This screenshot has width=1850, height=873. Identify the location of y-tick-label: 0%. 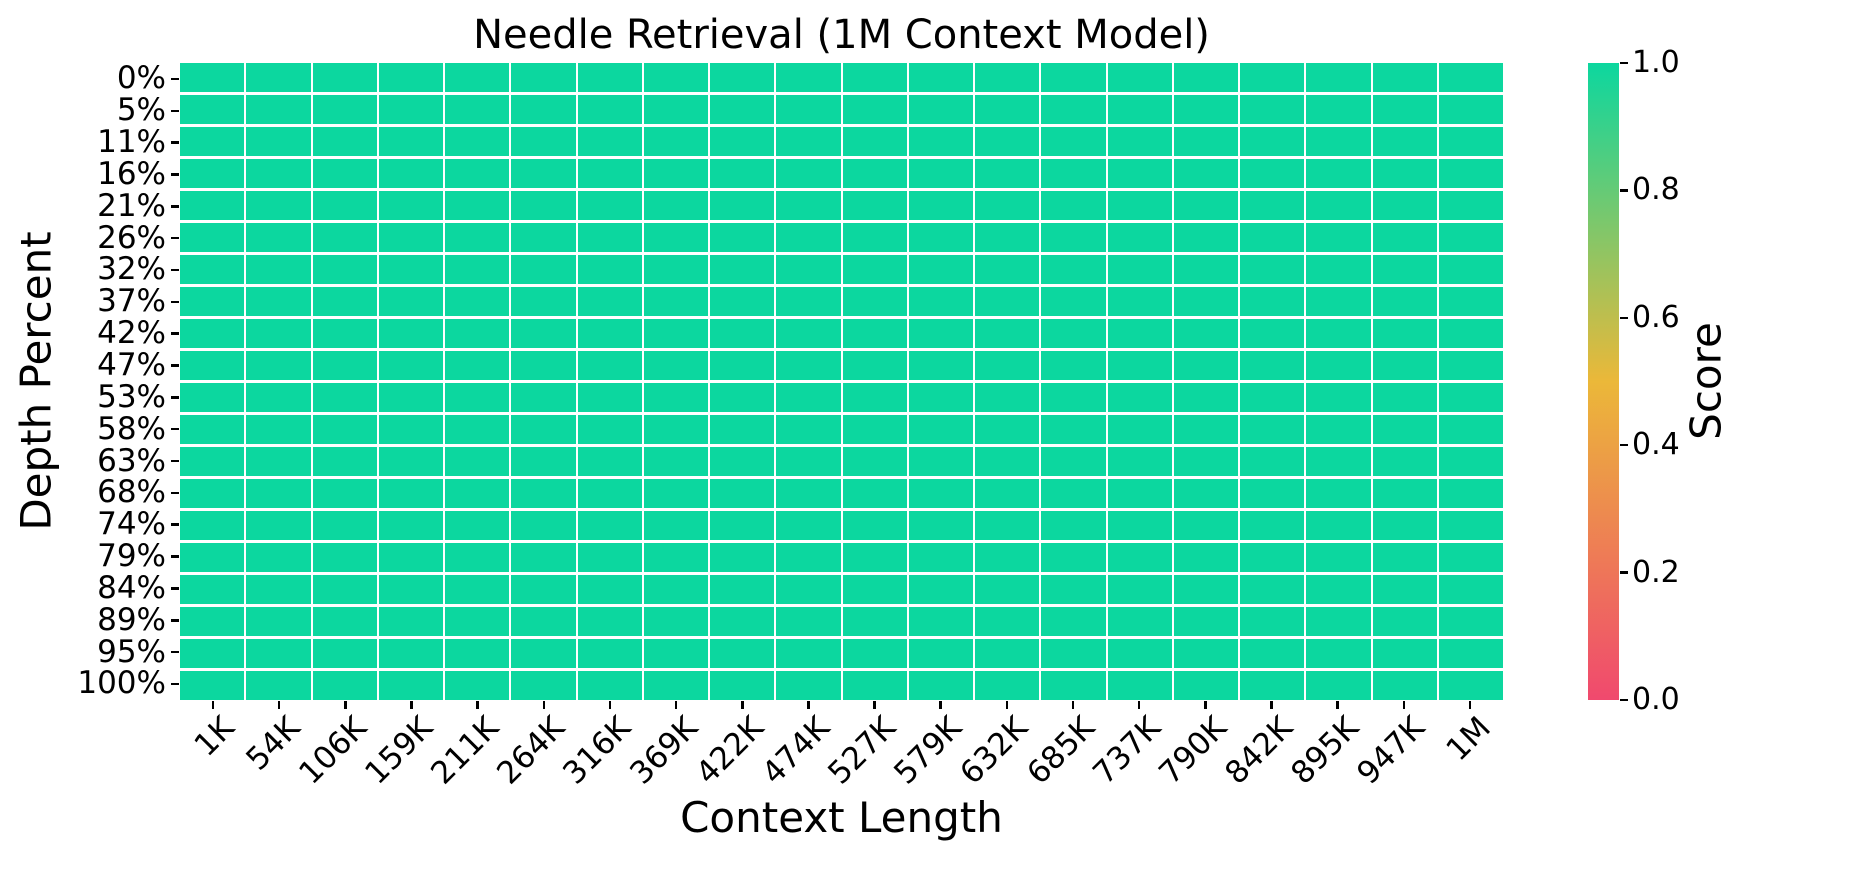
(141, 78).